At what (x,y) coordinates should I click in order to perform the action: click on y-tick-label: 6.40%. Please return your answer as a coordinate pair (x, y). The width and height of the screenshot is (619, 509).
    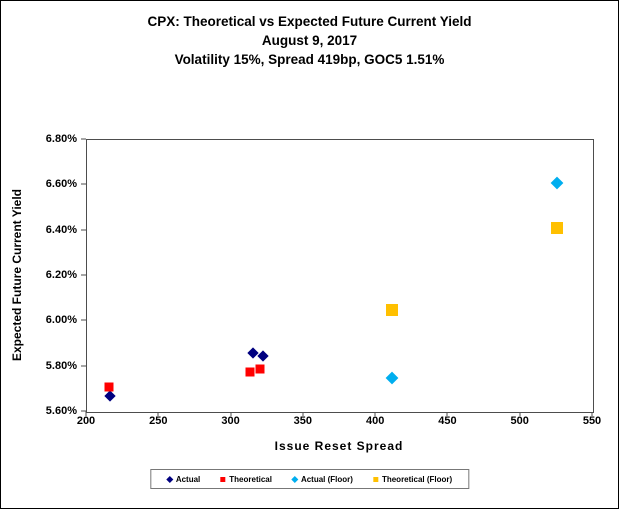
    Looking at the image, I should click on (61, 229).